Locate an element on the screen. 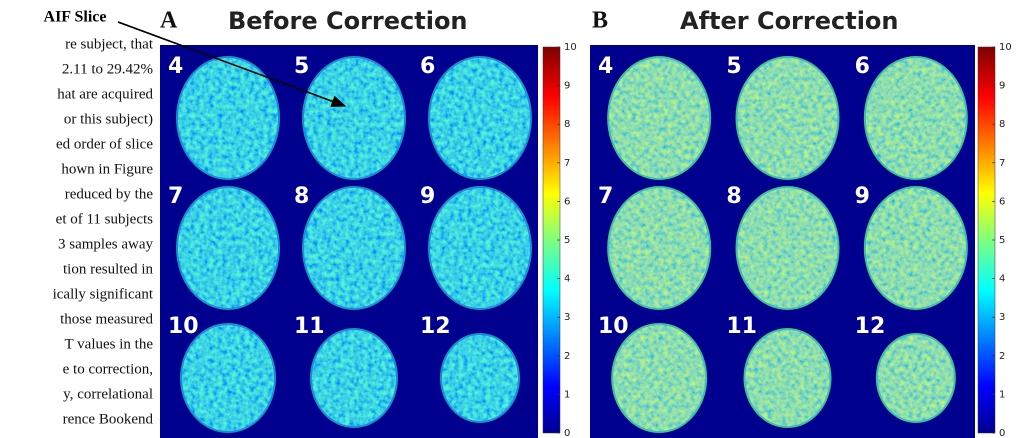 This screenshot has height=438, width=1029. body-text-line: et of 11 subjects is located at coordinates (105, 219).